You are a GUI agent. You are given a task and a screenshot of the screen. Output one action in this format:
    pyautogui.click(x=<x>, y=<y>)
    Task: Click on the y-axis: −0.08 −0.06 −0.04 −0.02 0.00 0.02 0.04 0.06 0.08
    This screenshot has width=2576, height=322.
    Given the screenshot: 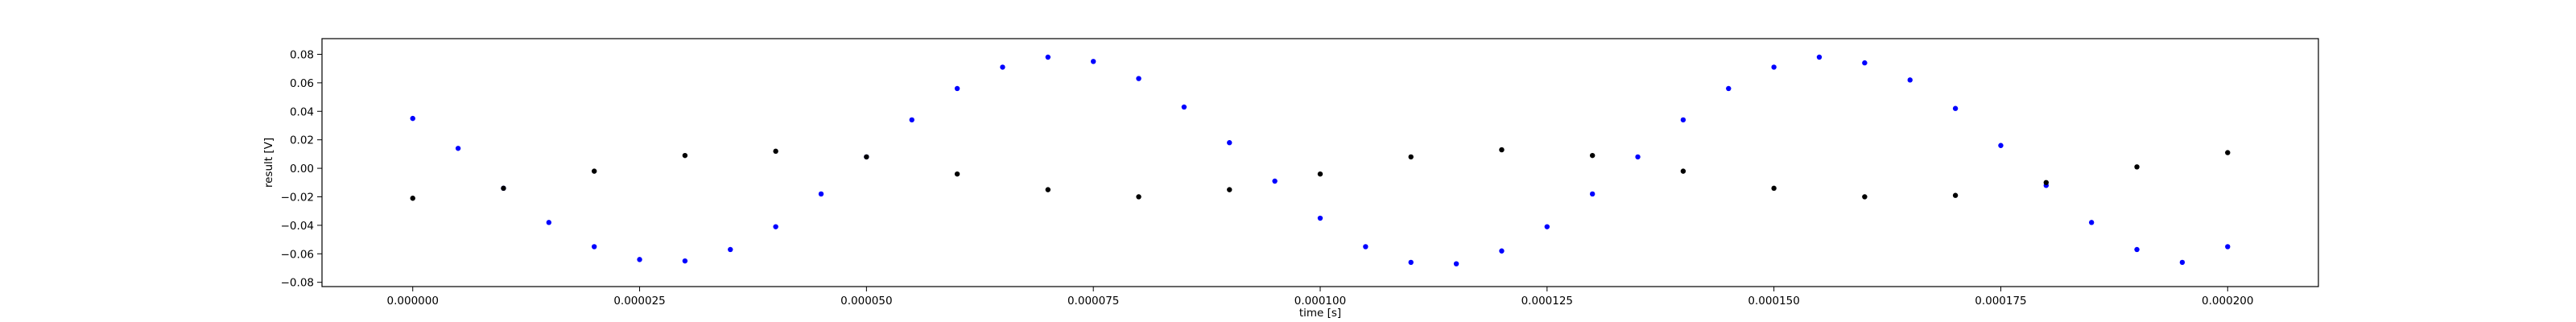 What is the action you would take?
    pyautogui.click(x=301, y=169)
    